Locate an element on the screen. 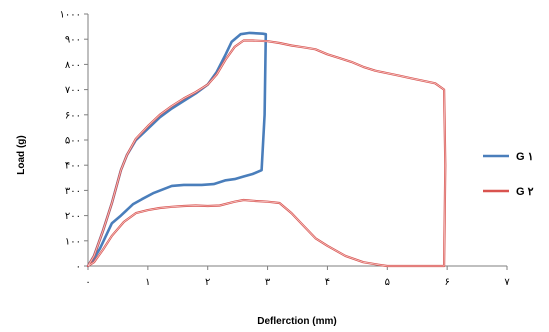 The width and height of the screenshot is (549, 332). x-tick-label: ۵ is located at coordinates (387, 282).